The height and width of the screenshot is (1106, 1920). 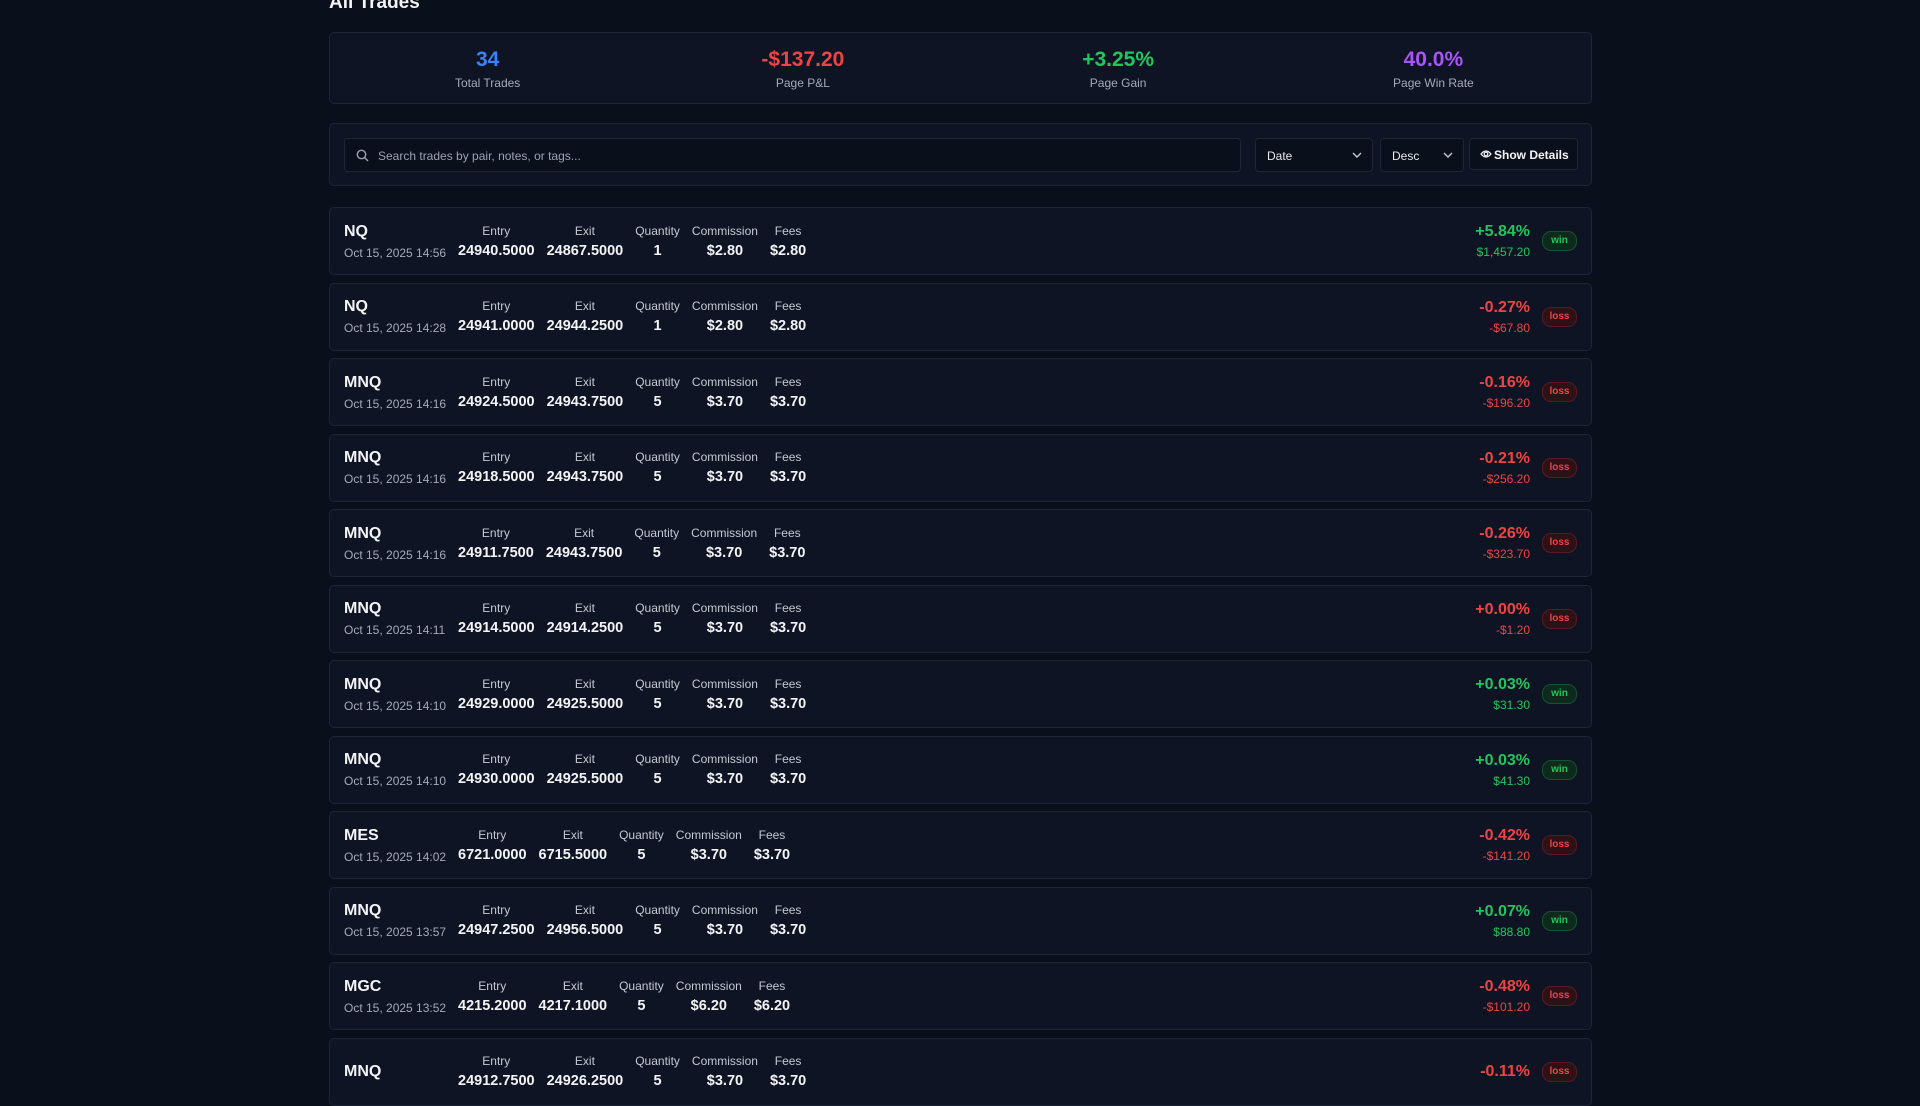 What do you see at coordinates (1422, 155) in the screenshot?
I see `sort-order-select: Desc` at bounding box center [1422, 155].